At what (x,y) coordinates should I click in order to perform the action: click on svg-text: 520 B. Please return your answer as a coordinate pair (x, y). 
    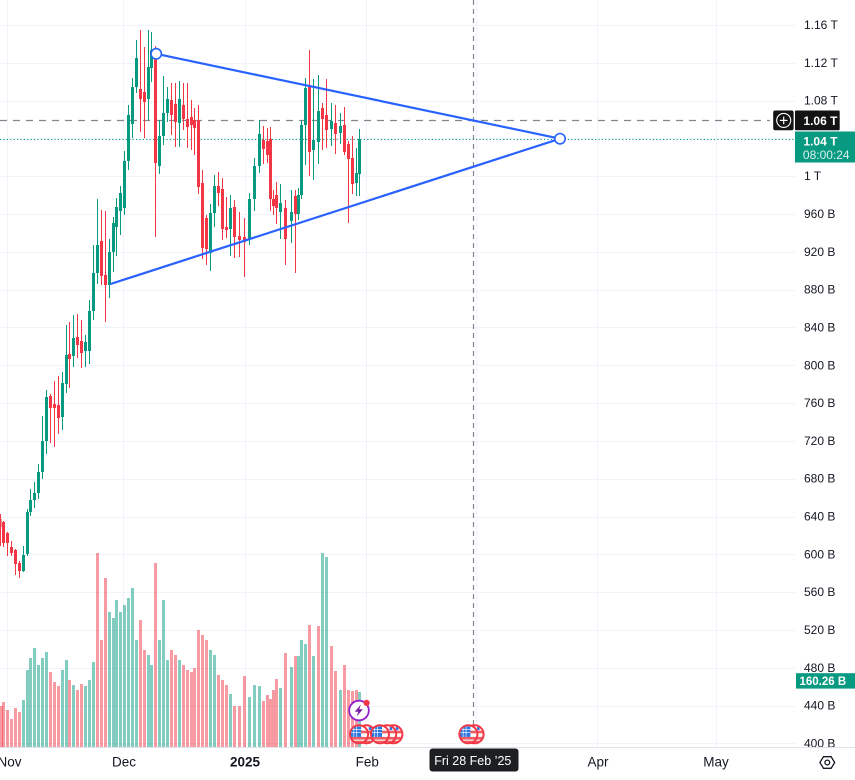
    Looking at the image, I should click on (819, 630).